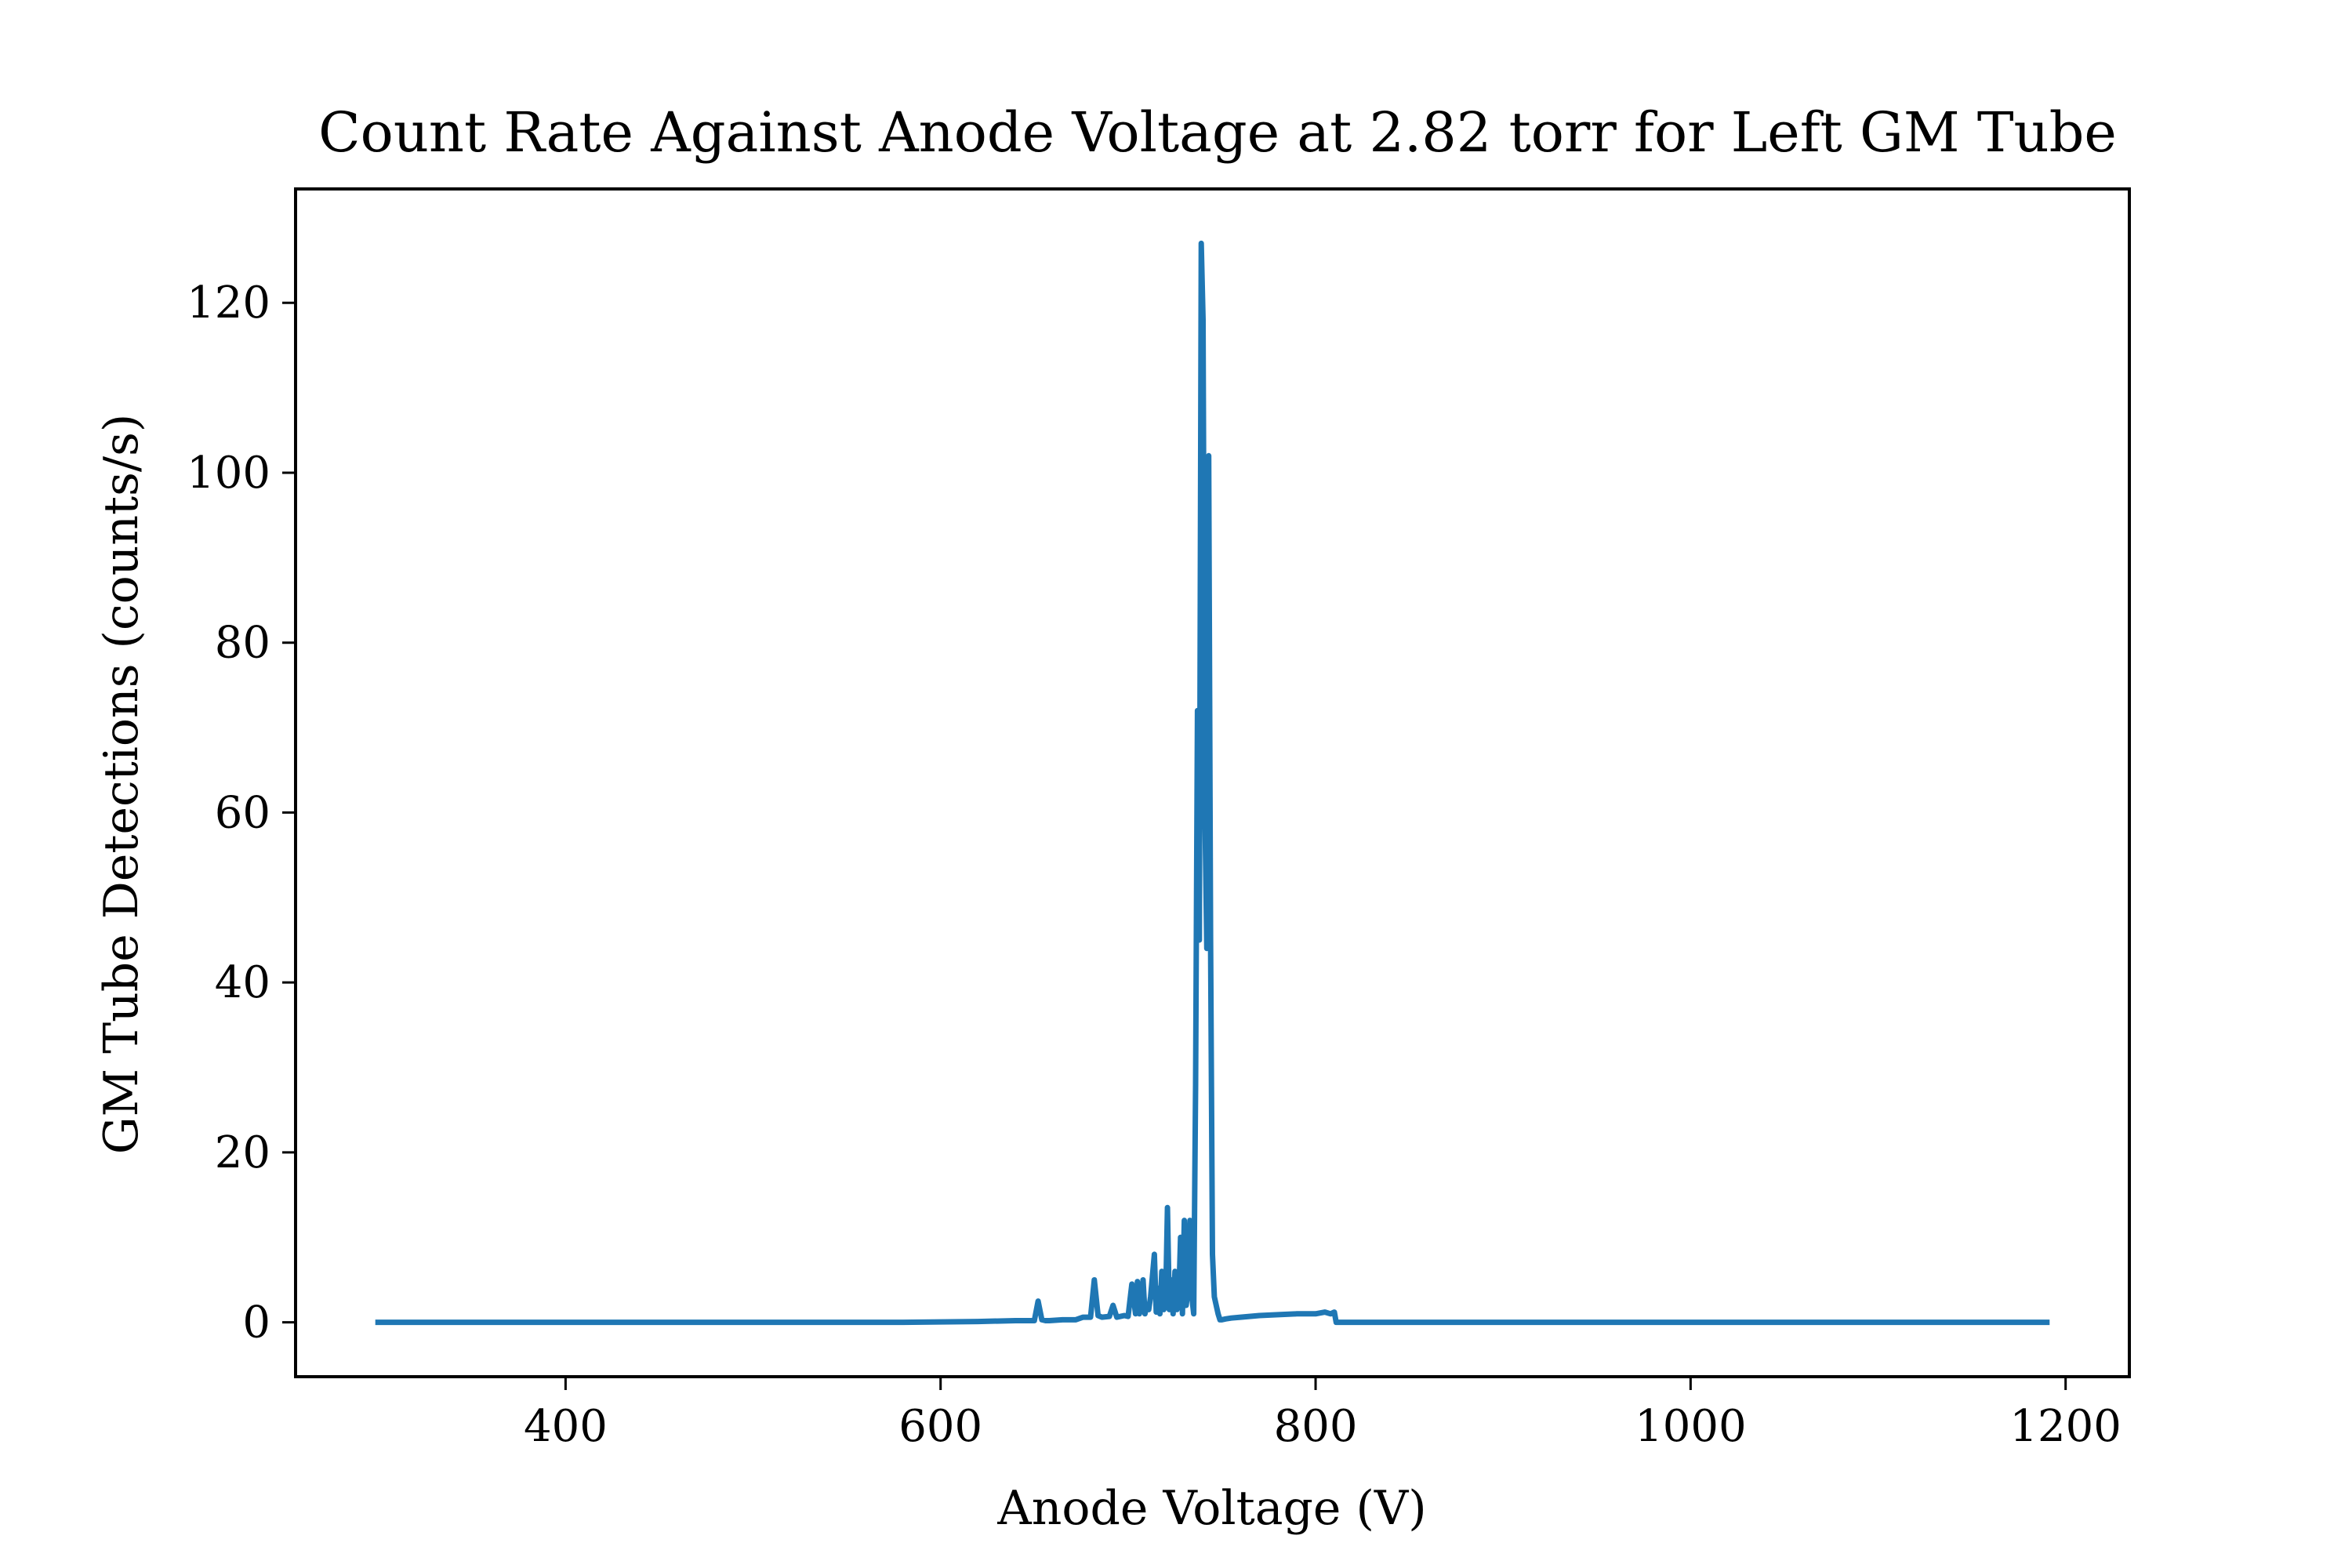  Describe the element at coordinates (566, 1426) in the screenshot. I see `x-tick-label: 400` at that location.